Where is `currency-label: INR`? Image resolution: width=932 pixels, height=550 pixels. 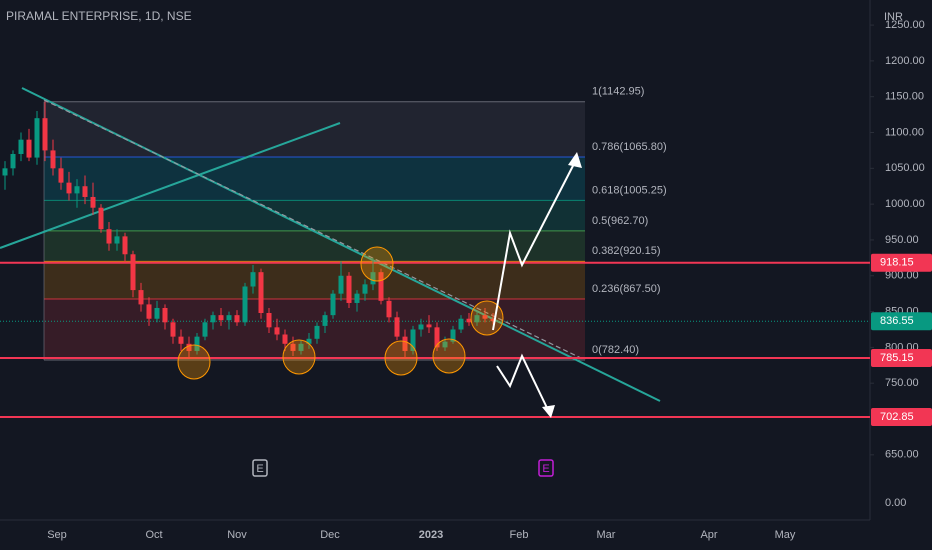
currency-label: INR is located at coordinates (893, 17).